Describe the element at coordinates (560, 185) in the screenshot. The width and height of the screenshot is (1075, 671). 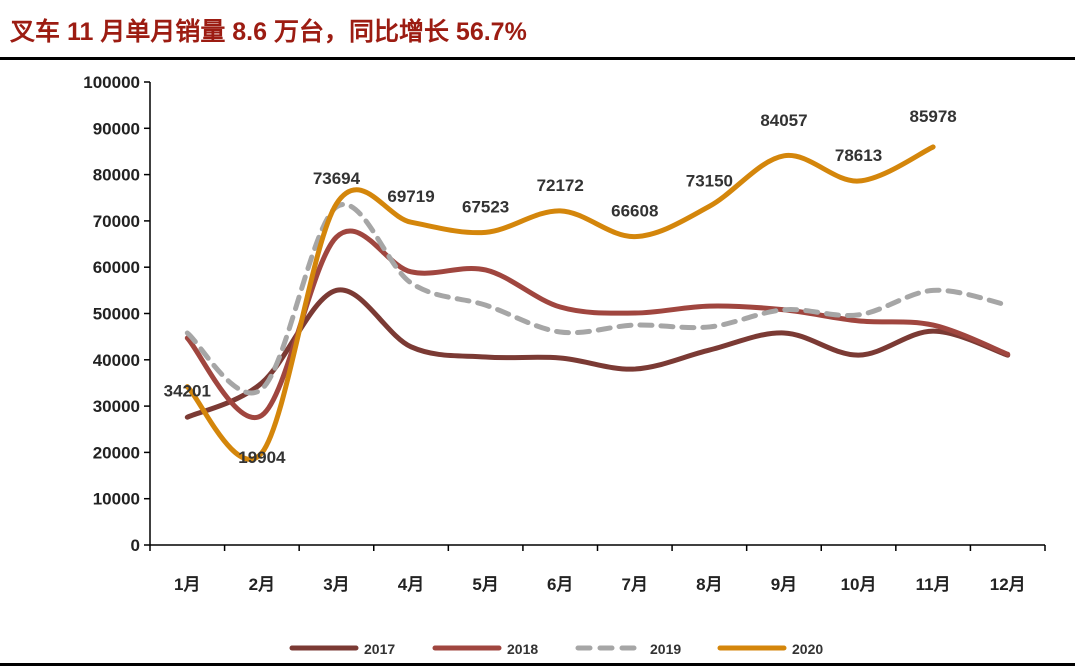
I see `data-label: 72172` at that location.